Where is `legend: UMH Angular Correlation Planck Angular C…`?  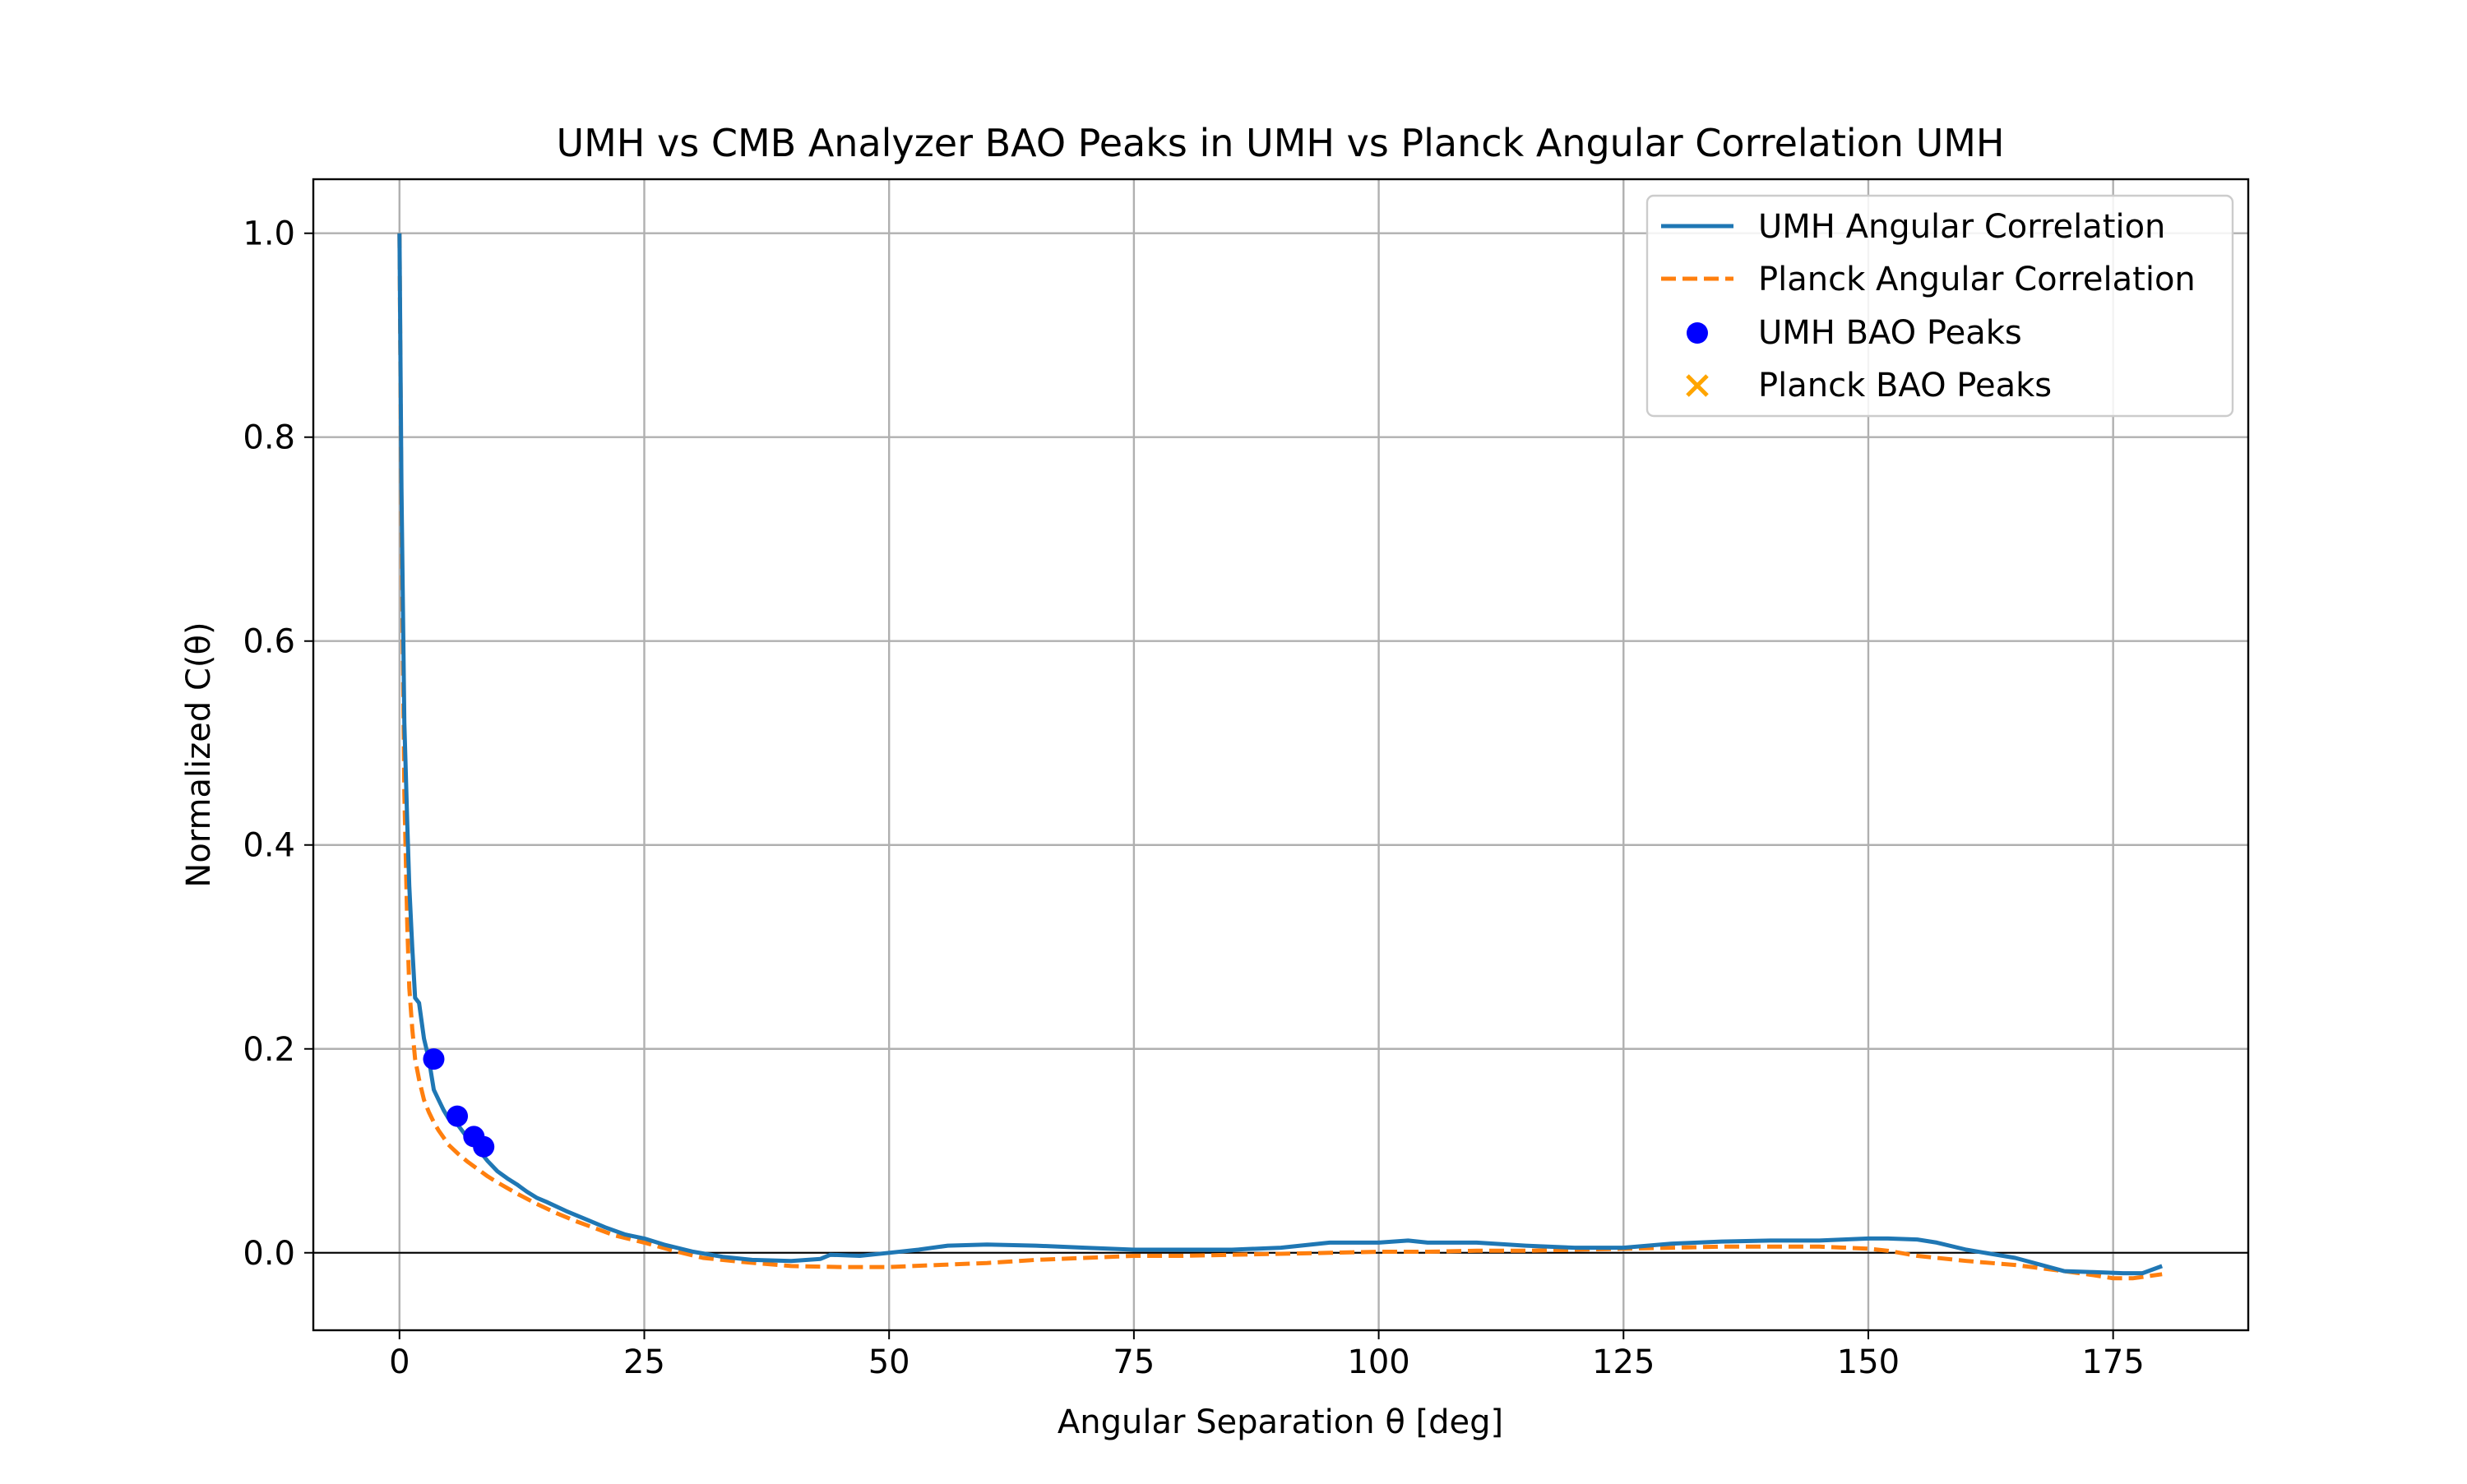 legend: UMH Angular Correlation Planck Angular C… is located at coordinates (1940, 306).